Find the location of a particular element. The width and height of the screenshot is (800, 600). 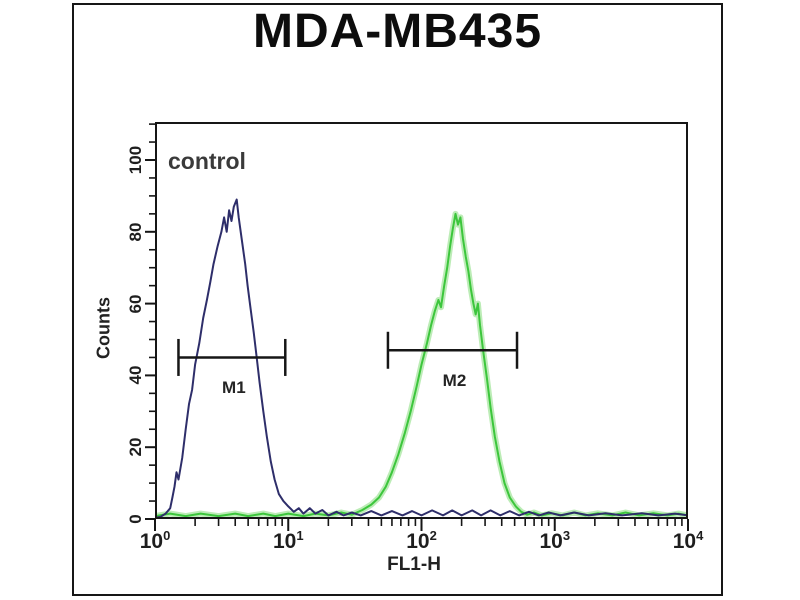

x-tick-label: 103 is located at coordinates (555, 540).